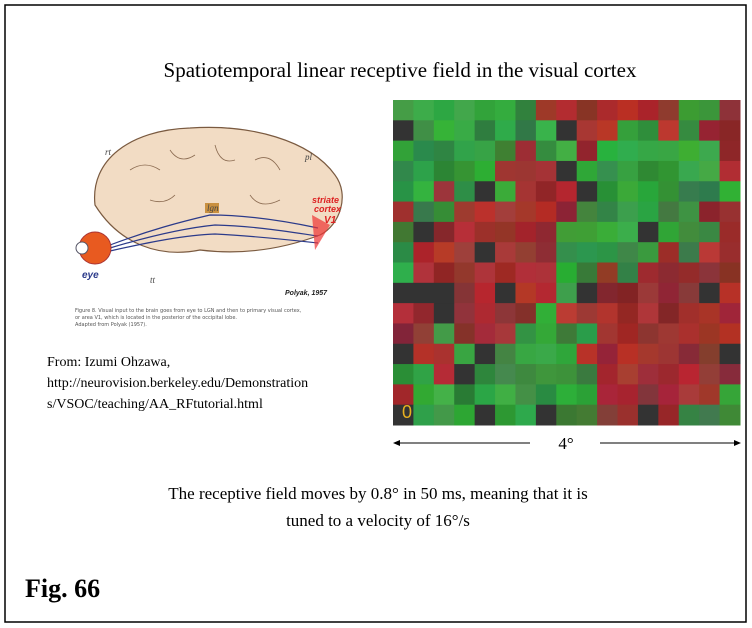 The width and height of the screenshot is (752, 628). What do you see at coordinates (330, 220) in the screenshot?
I see `brain-label: V1` at bounding box center [330, 220].